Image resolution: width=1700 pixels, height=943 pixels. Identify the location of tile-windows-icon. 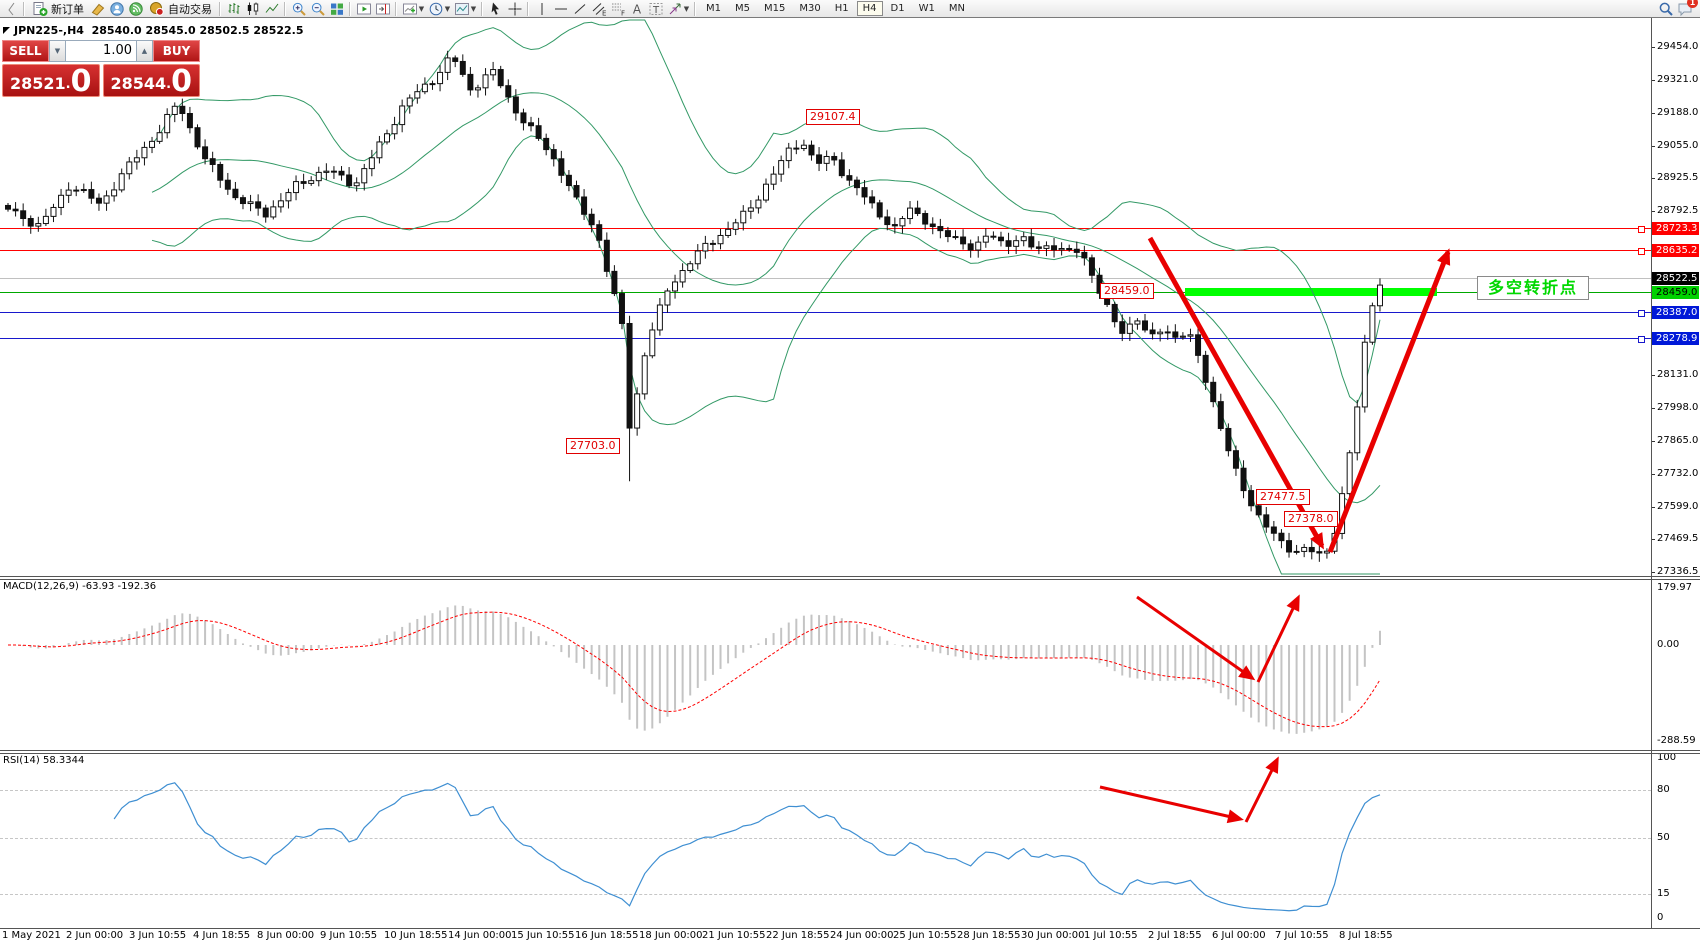
(336, 9).